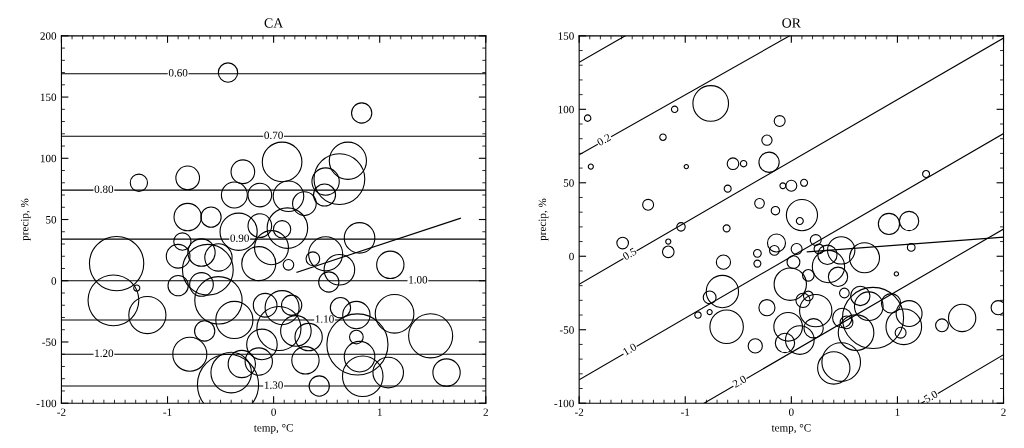  What do you see at coordinates (931, 397) in the screenshot?
I see `text: 5.0` at bounding box center [931, 397].